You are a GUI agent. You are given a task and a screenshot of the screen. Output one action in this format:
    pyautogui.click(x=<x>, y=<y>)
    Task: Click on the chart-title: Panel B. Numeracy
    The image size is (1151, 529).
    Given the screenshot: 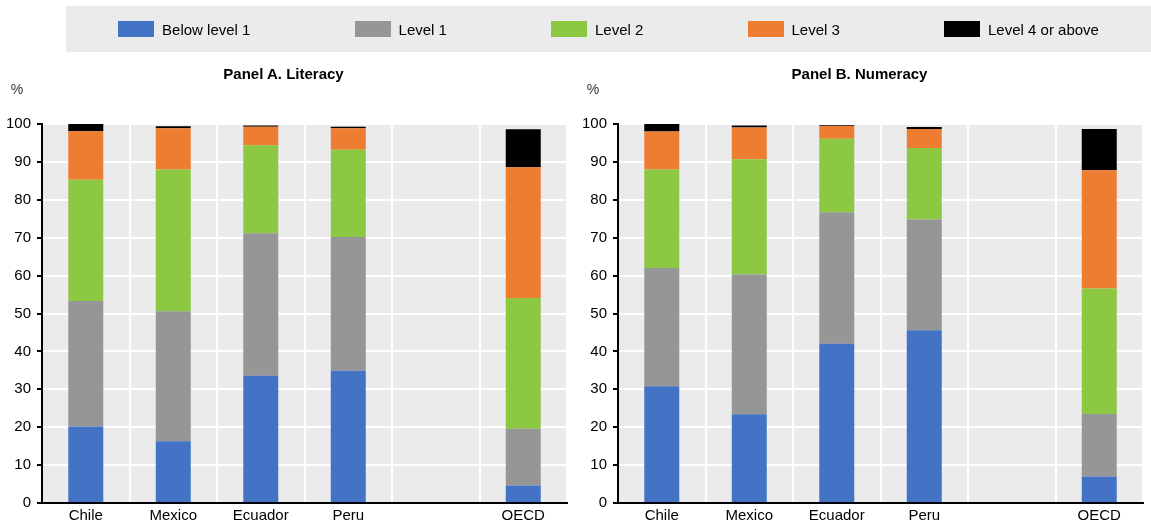 What is the action you would take?
    pyautogui.click(x=860, y=74)
    